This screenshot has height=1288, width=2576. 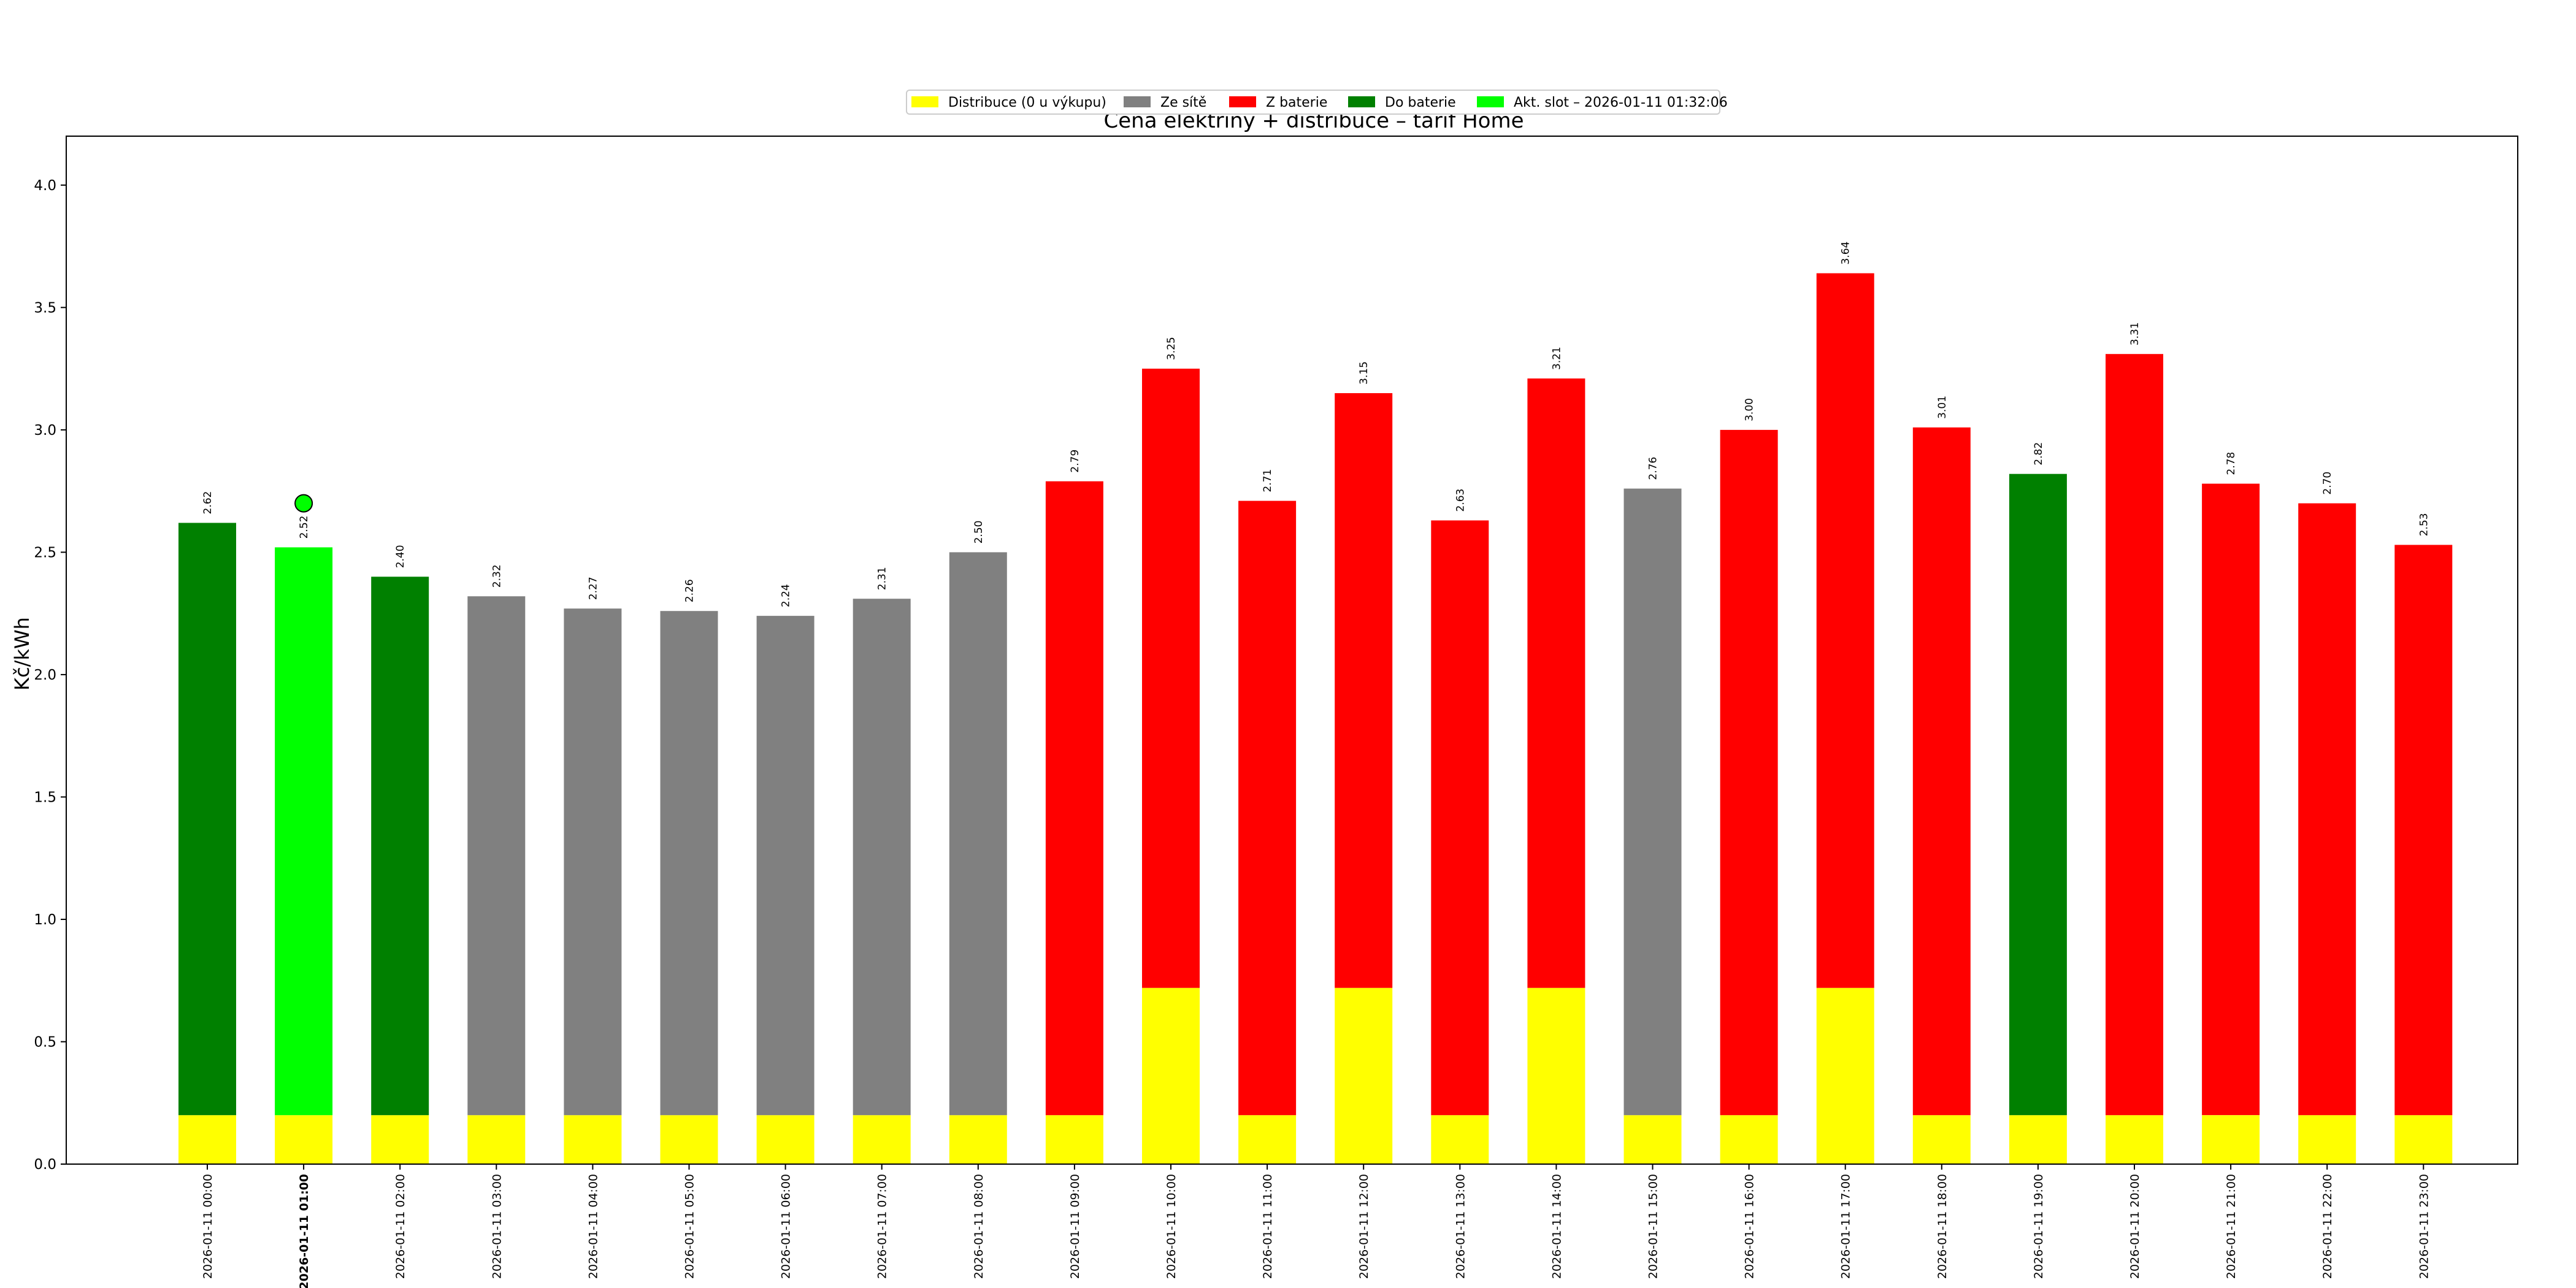 I want to click on legend-label-2: Z baterie, so click(x=1296, y=102).